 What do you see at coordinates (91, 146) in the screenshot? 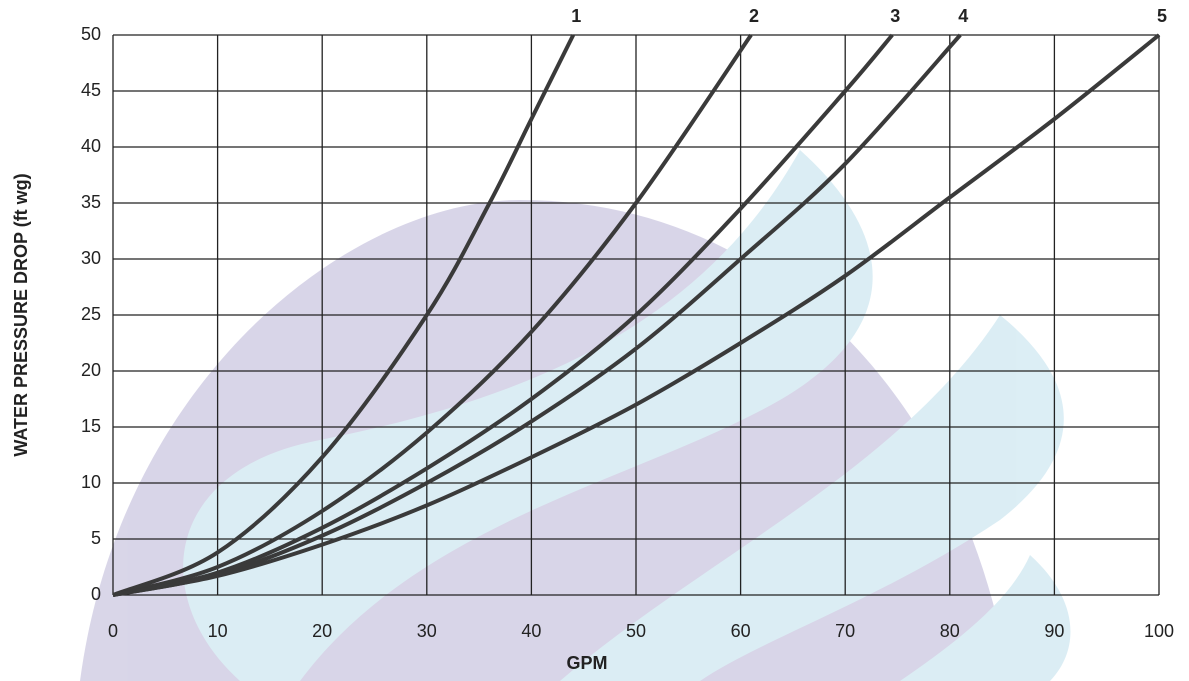
I see `y-tick-label: 40` at bounding box center [91, 146].